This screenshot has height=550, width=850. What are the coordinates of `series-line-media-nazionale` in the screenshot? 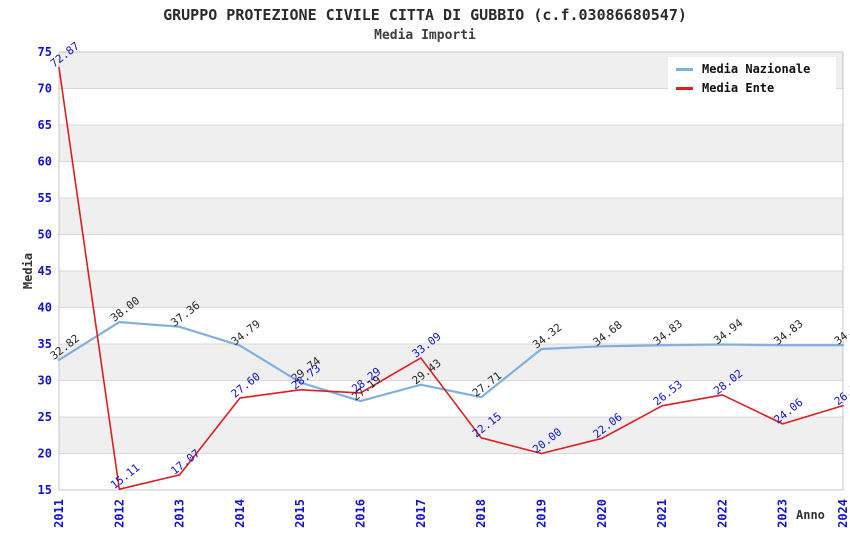 It's located at (451, 362).